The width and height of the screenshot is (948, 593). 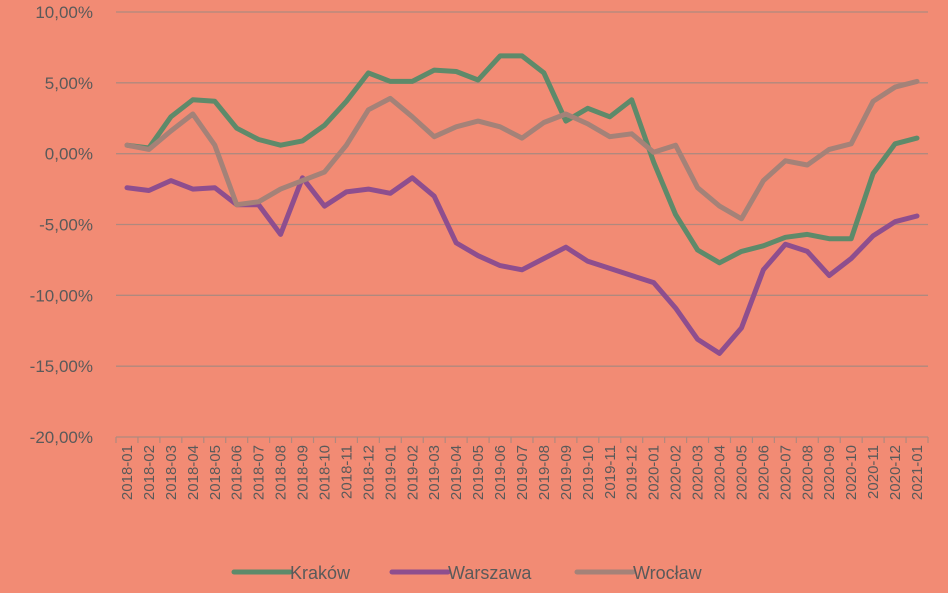 I want to click on x-tick-label: 2020-03, so click(x=698, y=472).